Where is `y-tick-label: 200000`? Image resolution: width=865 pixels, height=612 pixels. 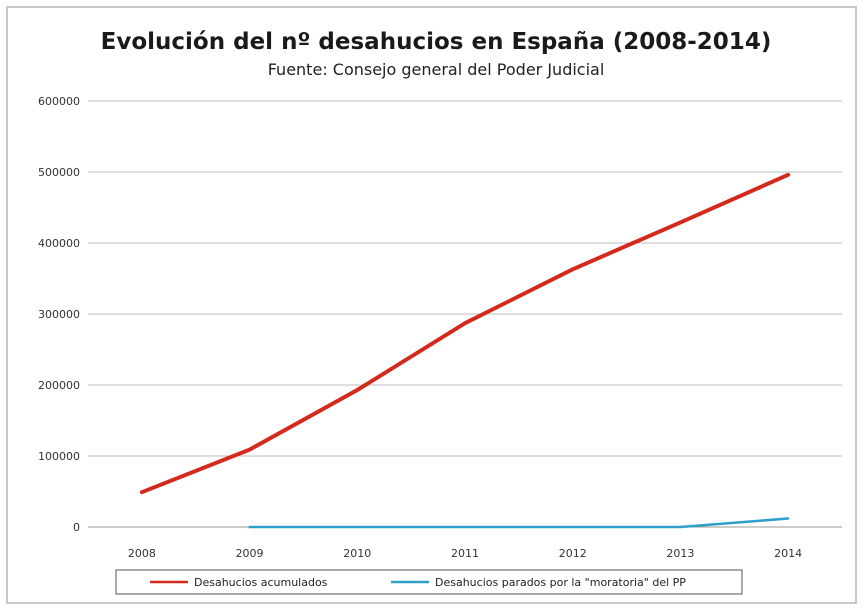 y-tick-label: 200000 is located at coordinates (59, 385).